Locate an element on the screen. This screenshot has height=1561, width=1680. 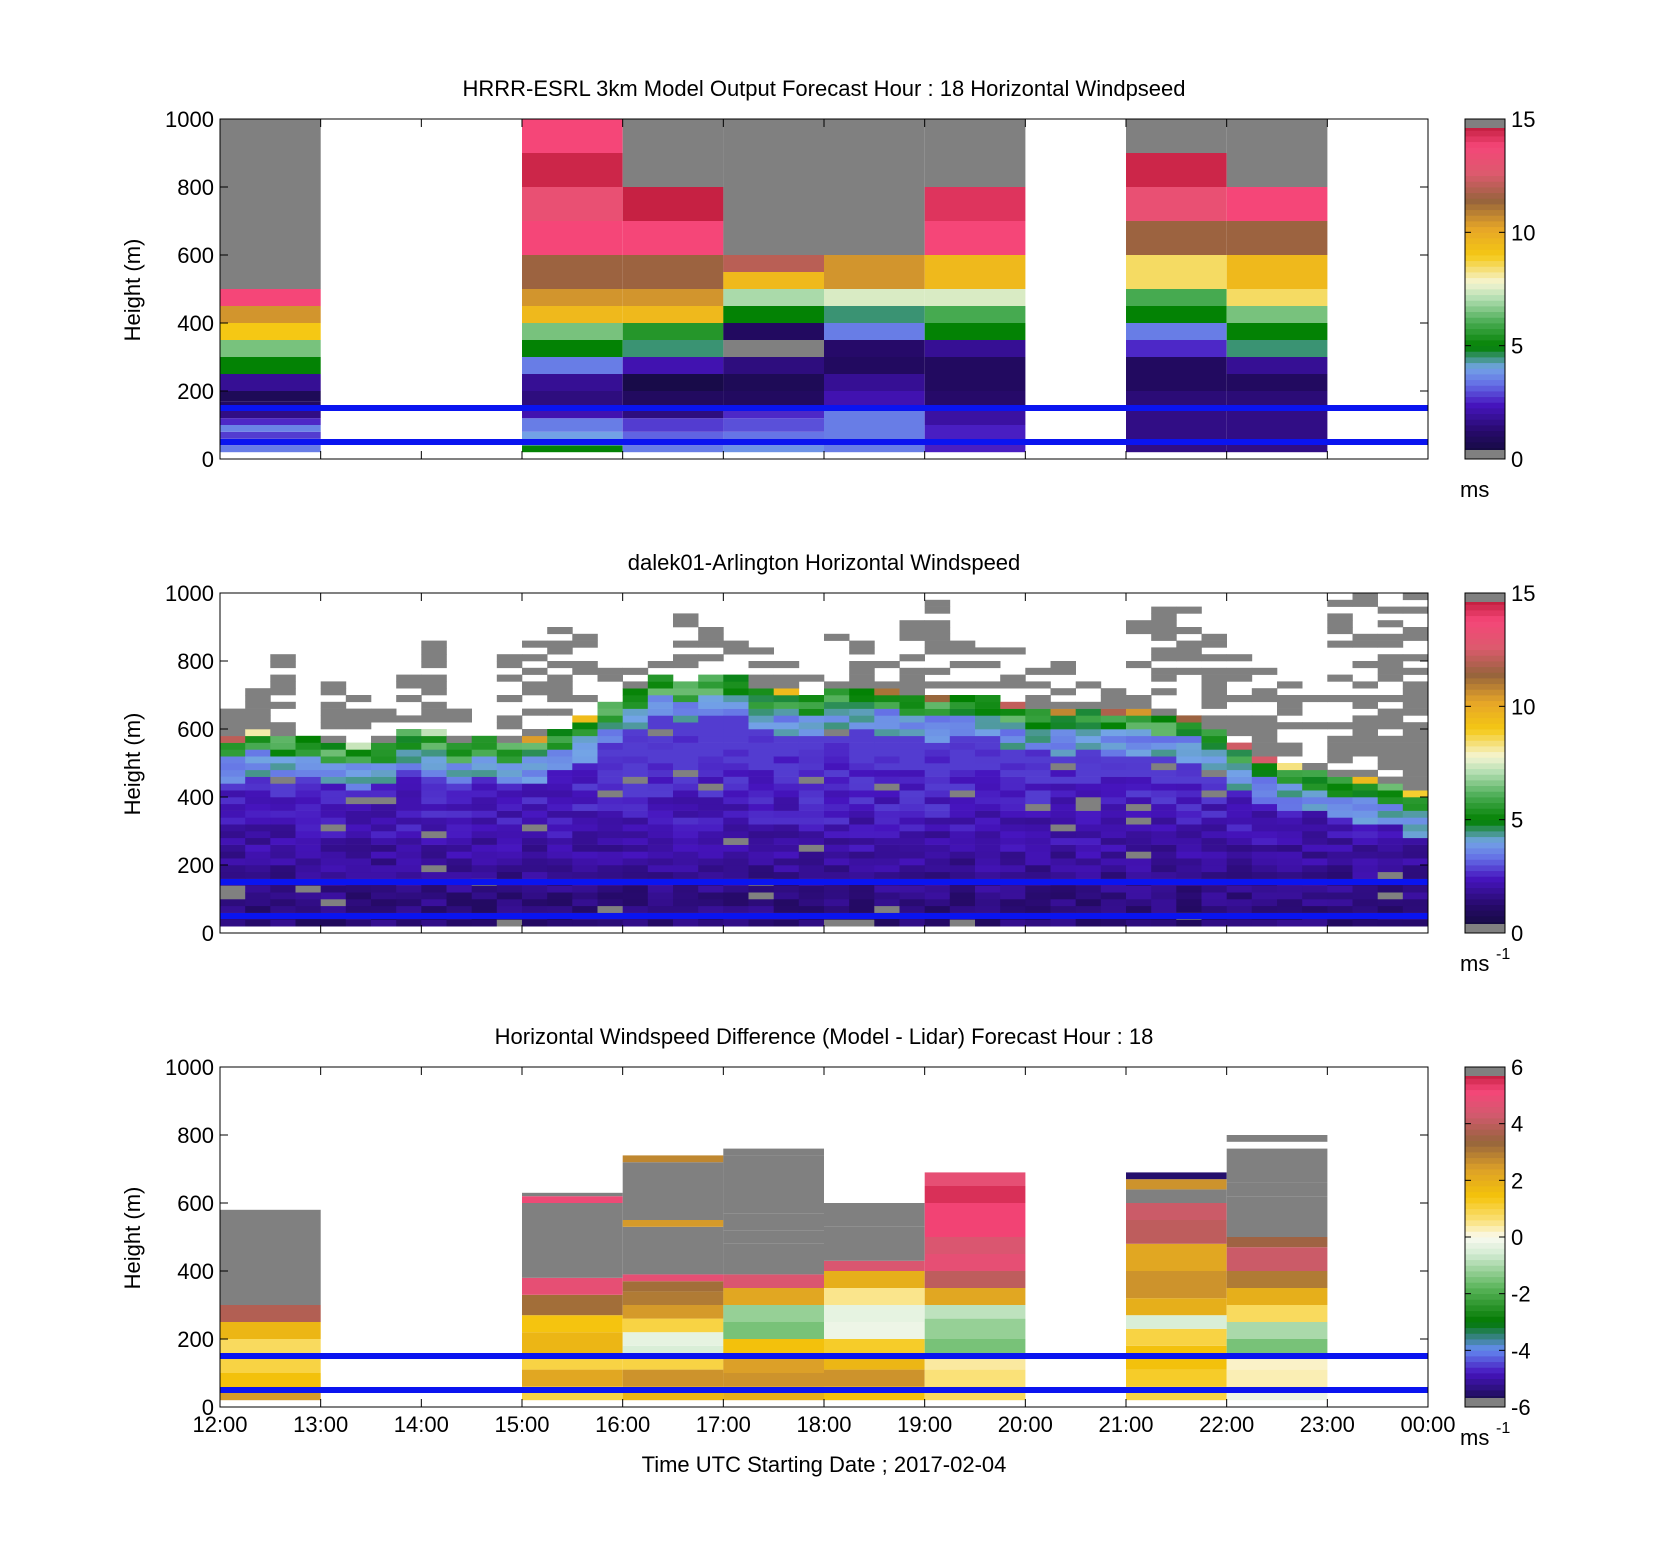
panel-title: dalek01-Arlington Horizontal Windspeed is located at coordinates (824, 562).